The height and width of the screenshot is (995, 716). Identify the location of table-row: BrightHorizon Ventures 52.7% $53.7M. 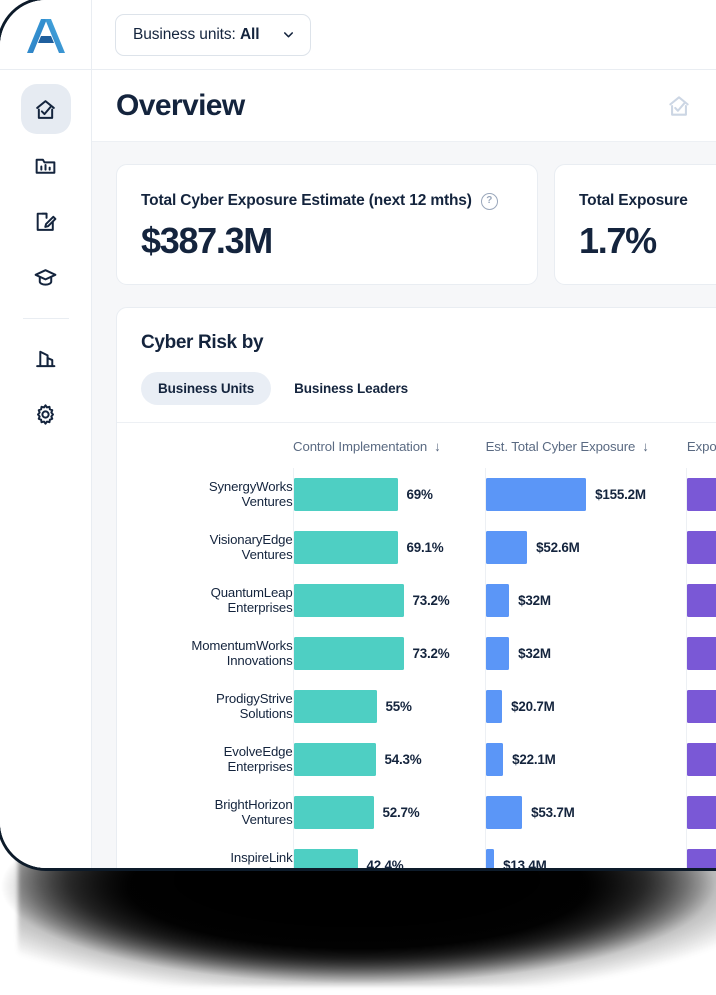
(416, 812).